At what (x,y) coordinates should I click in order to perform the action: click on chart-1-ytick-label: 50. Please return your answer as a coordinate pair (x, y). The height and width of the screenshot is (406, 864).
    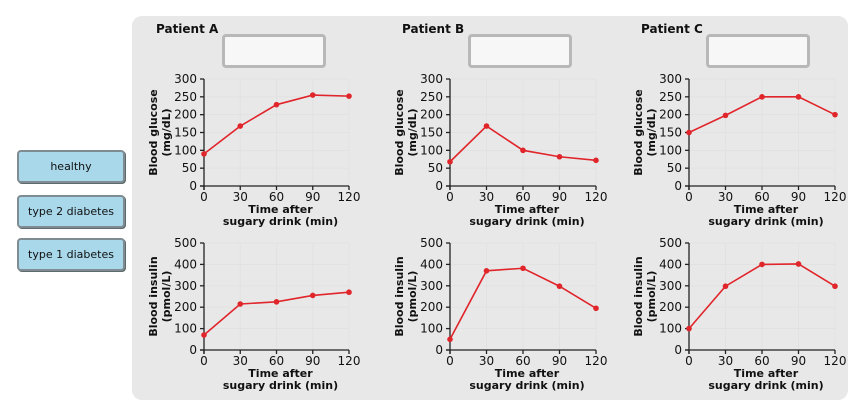
    Looking at the image, I should click on (189, 168).